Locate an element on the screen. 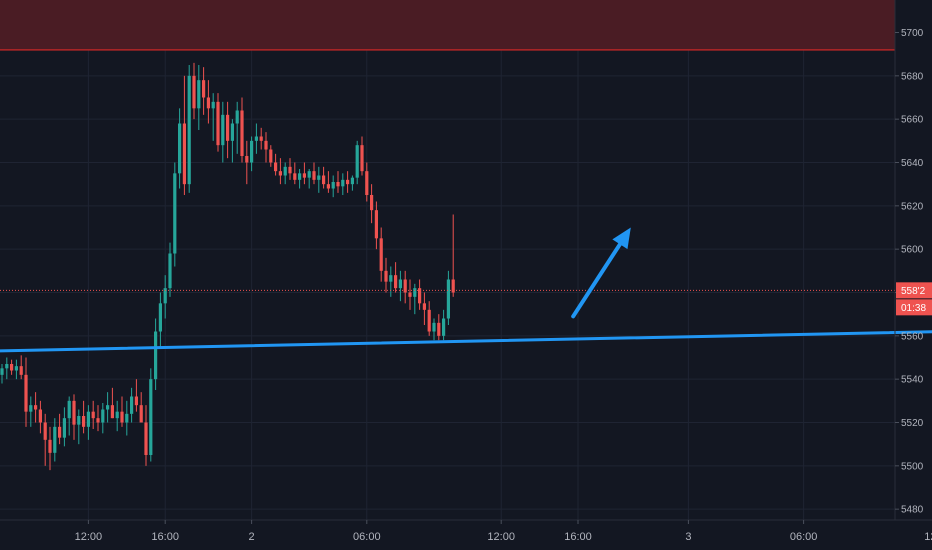 This screenshot has height=550, width=932. current-price-label: 558'2 is located at coordinates (913, 291).